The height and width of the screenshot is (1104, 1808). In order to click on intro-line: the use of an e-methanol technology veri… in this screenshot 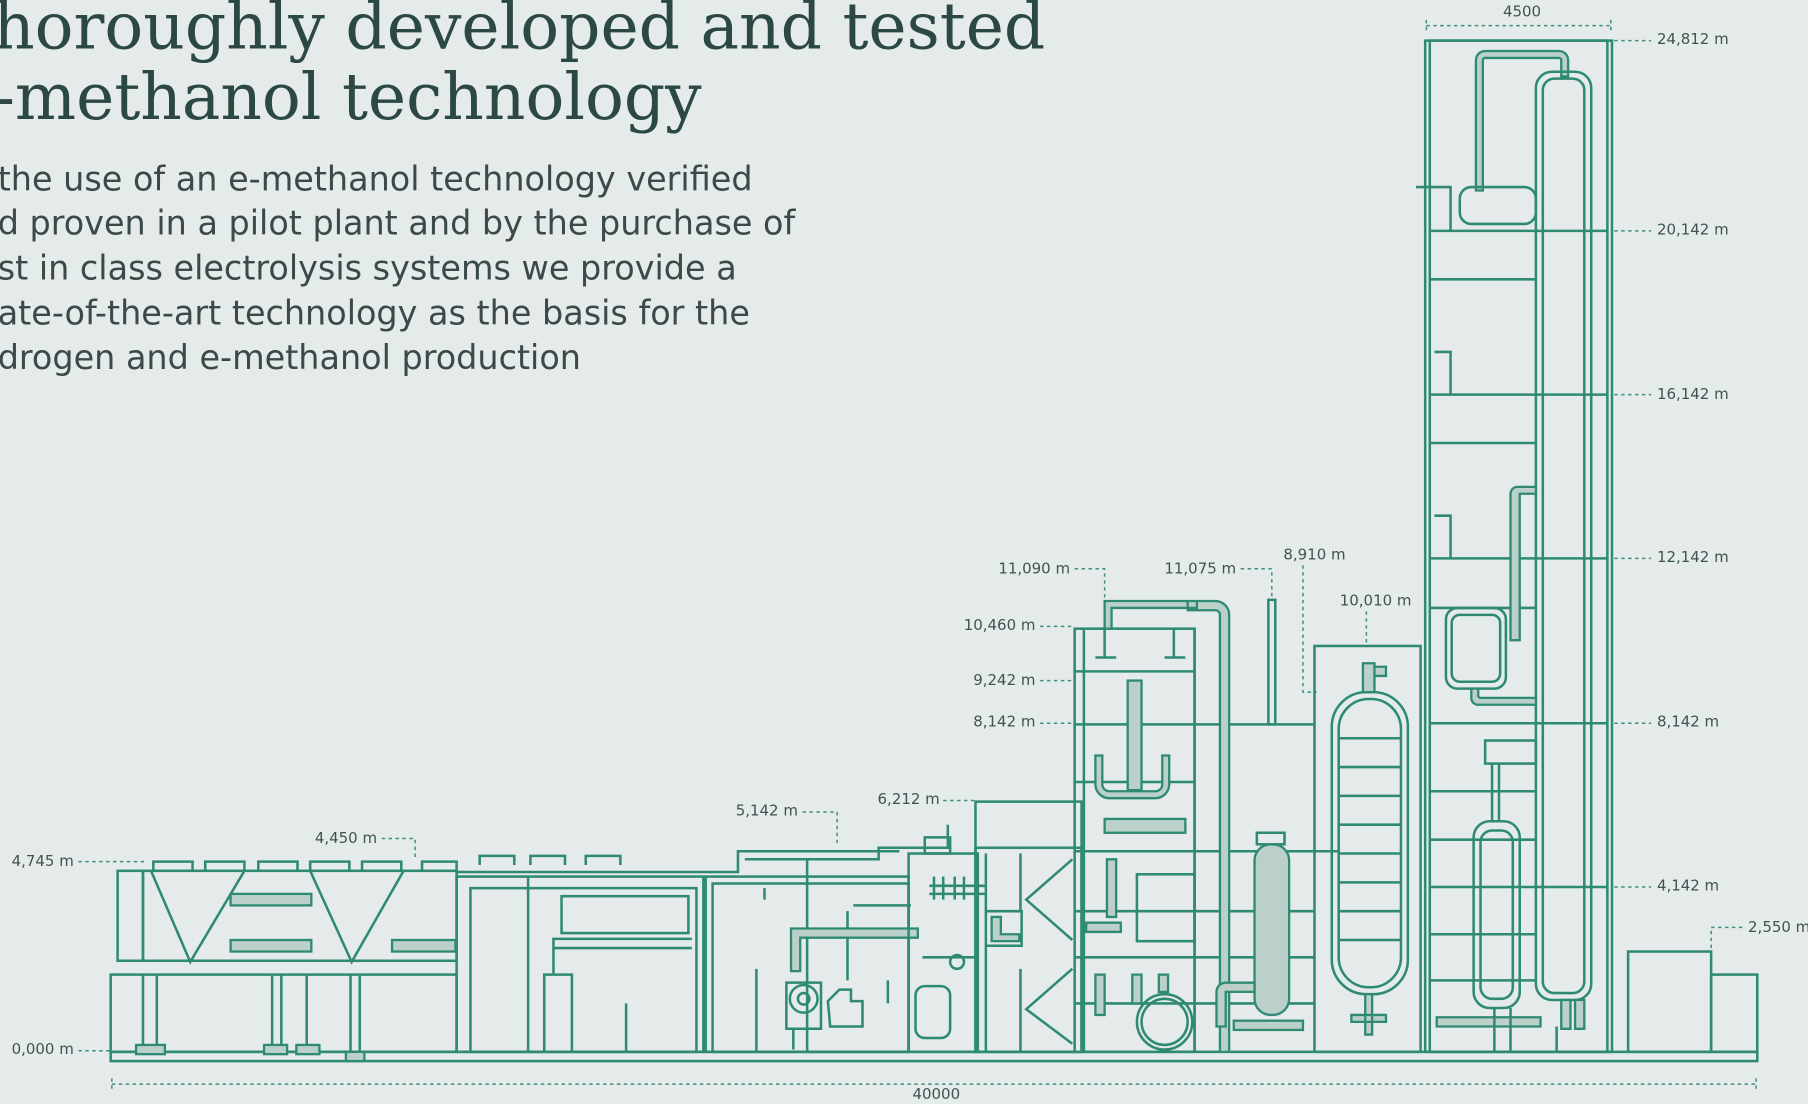, I will do `click(376, 179)`.